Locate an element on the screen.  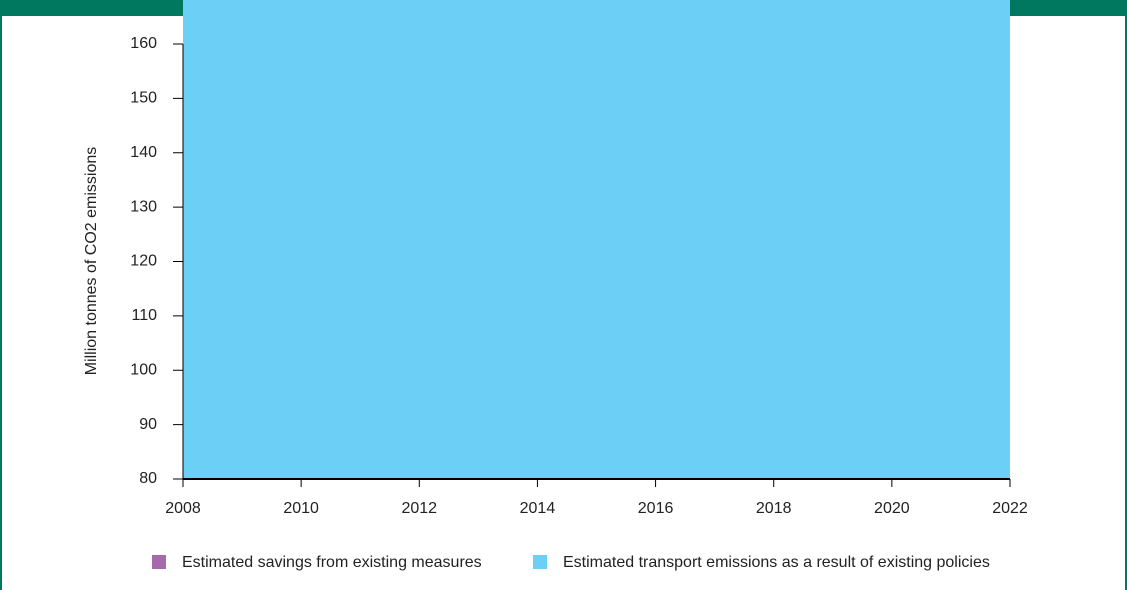
x-tick-label: 2008 is located at coordinates (183, 508).